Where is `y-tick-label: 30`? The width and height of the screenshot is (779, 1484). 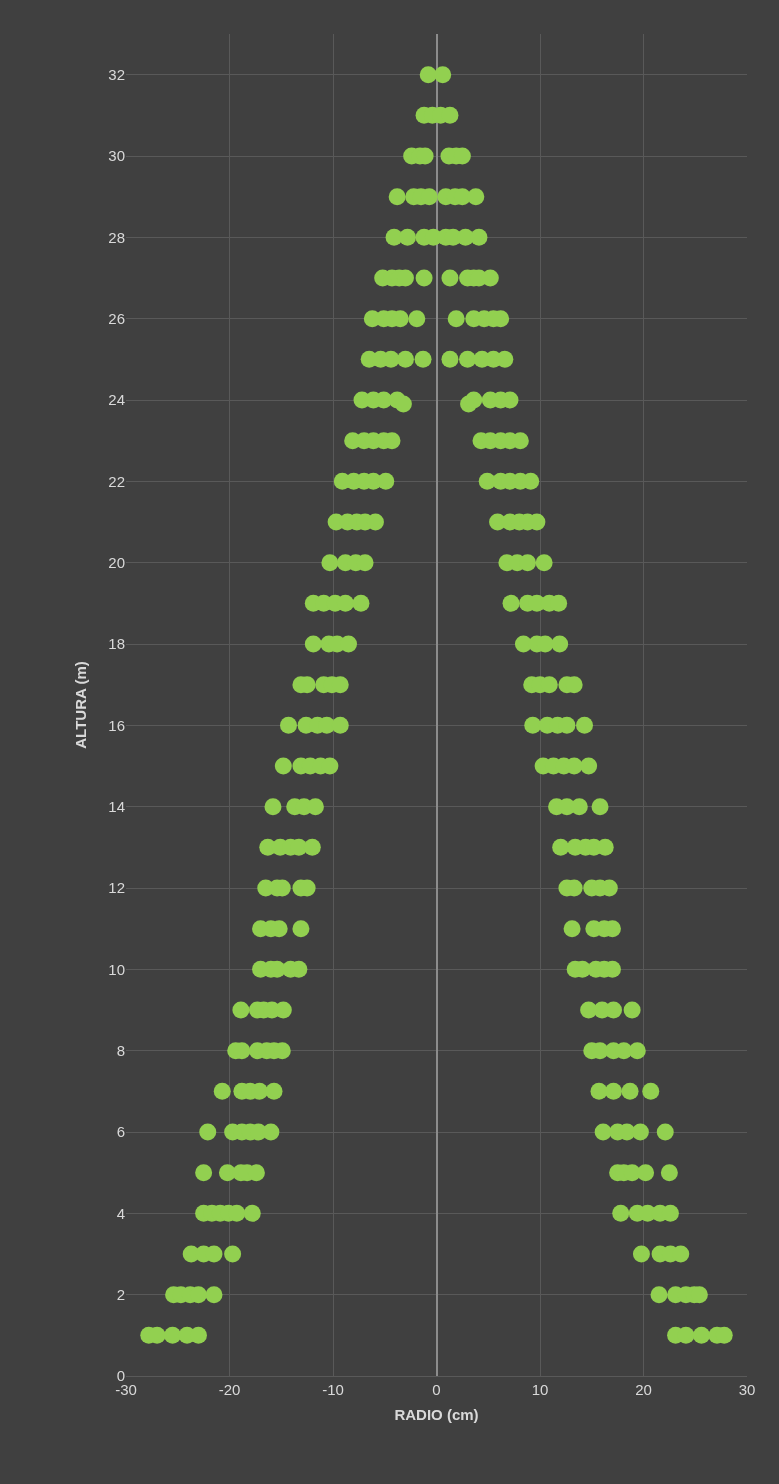 y-tick-label: 30 is located at coordinates (116, 156).